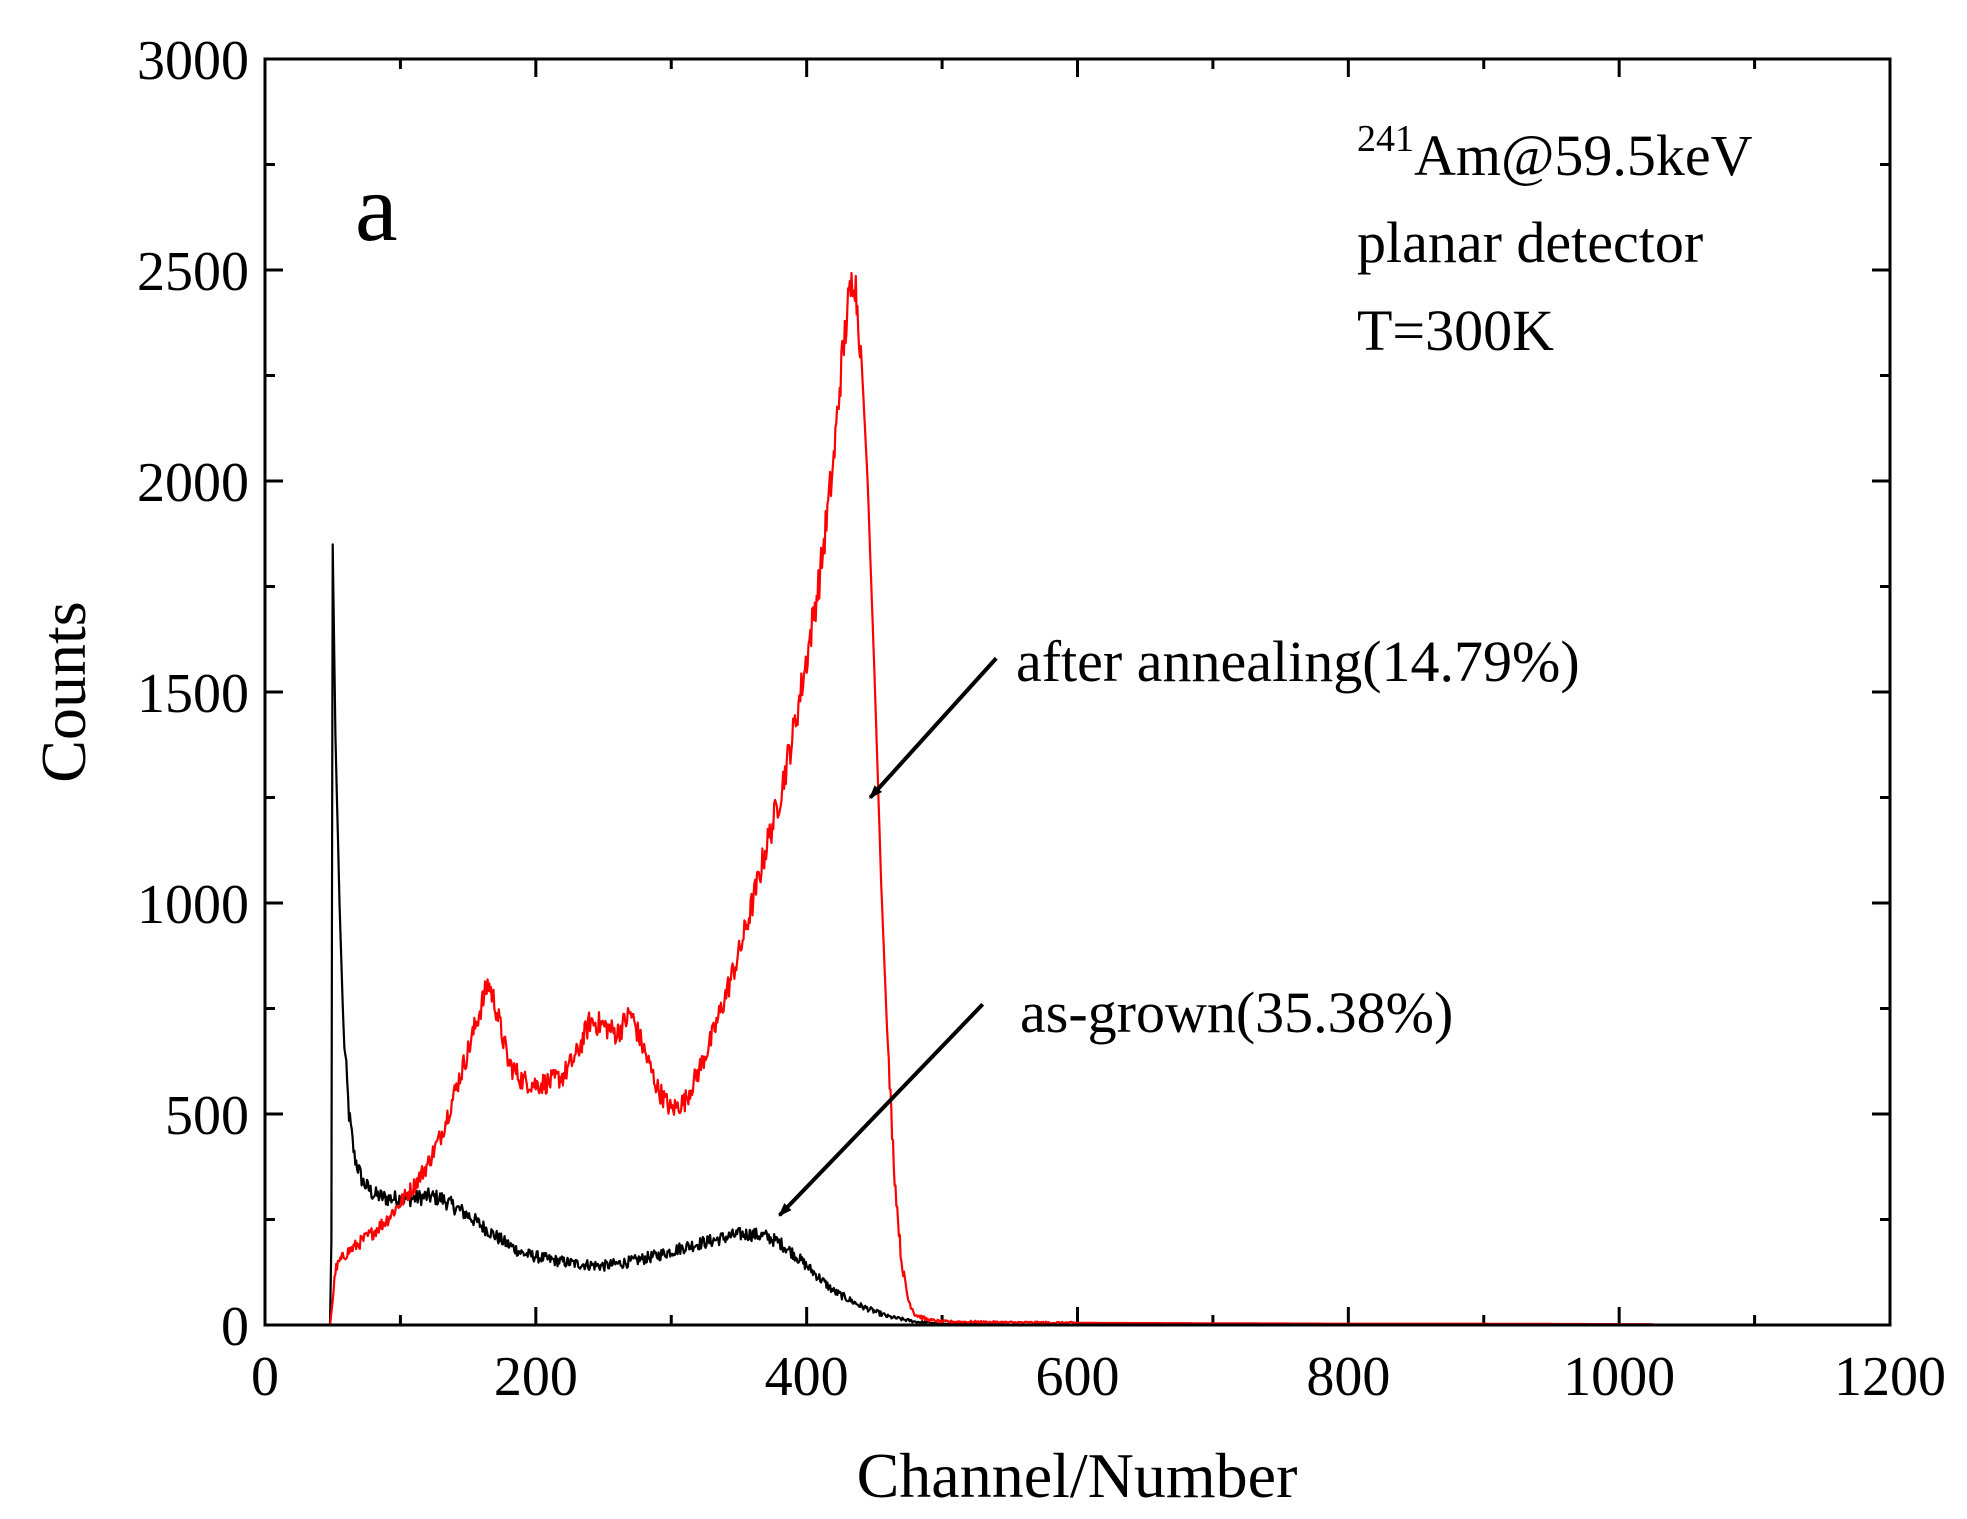  Describe the element at coordinates (193, 272) in the screenshot. I see `y-tick-label: 2500` at that location.